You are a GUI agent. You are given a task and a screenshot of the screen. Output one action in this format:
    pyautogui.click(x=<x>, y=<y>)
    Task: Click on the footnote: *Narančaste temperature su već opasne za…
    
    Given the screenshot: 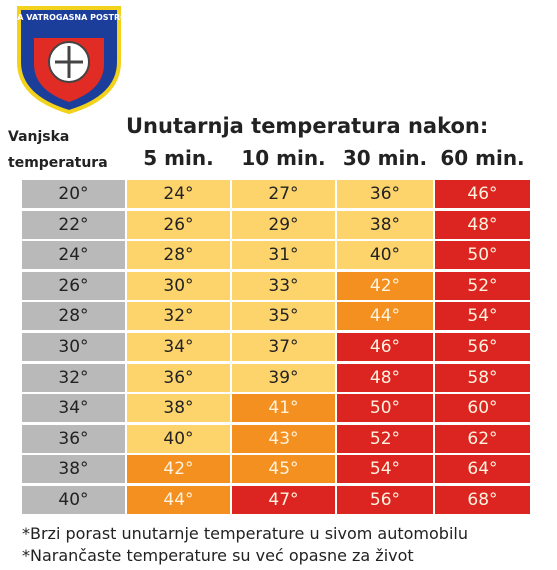 What is the action you would take?
    pyautogui.click(x=218, y=555)
    